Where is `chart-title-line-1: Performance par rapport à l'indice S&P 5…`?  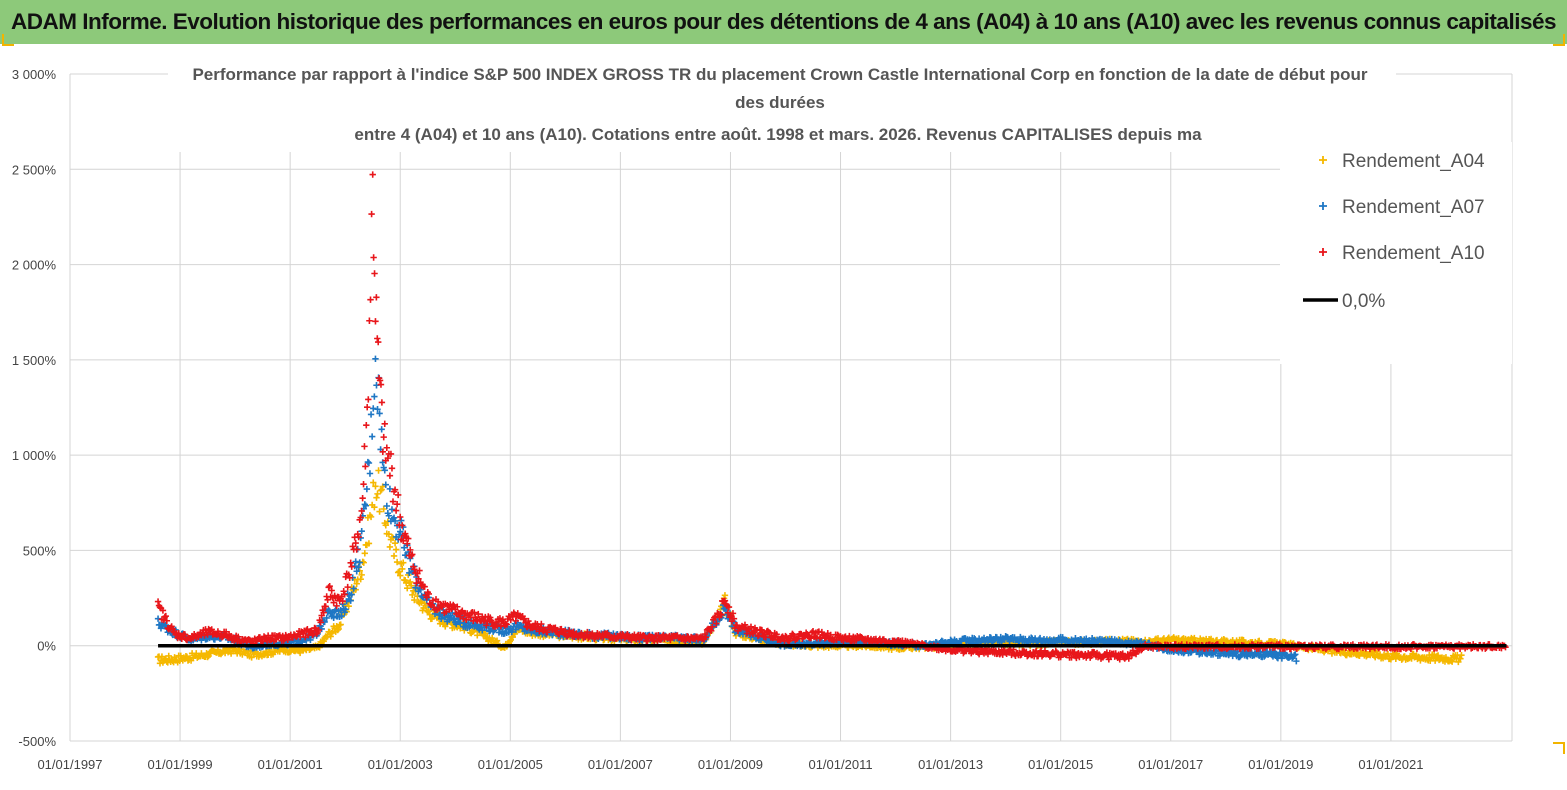
chart-title-line-1: Performance par rapport à l'indice S&P 5… is located at coordinates (779, 74).